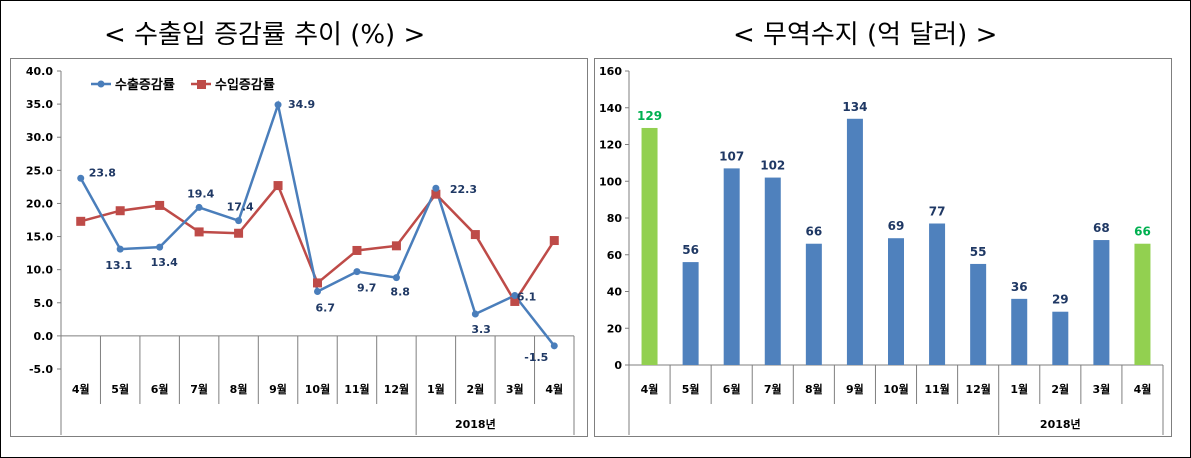 The height and width of the screenshot is (458, 1191). What do you see at coordinates (39, 71) in the screenshot?
I see `y-tick-label: 40.0` at bounding box center [39, 71].